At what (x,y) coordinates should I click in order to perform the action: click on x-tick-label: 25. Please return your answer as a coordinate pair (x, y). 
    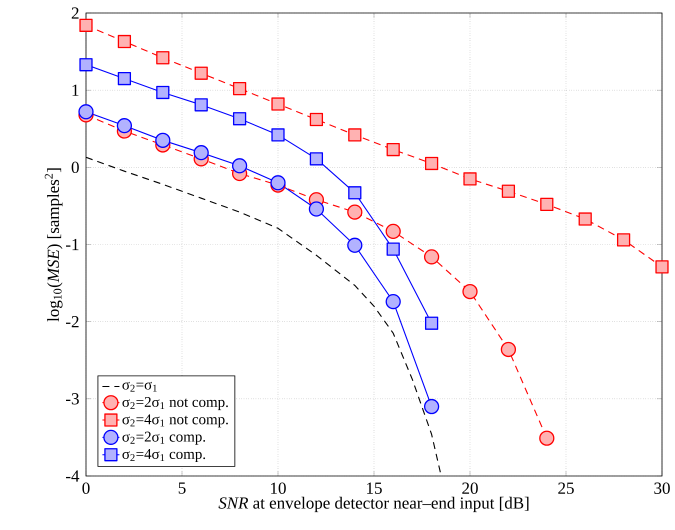
    Looking at the image, I should click on (566, 488).